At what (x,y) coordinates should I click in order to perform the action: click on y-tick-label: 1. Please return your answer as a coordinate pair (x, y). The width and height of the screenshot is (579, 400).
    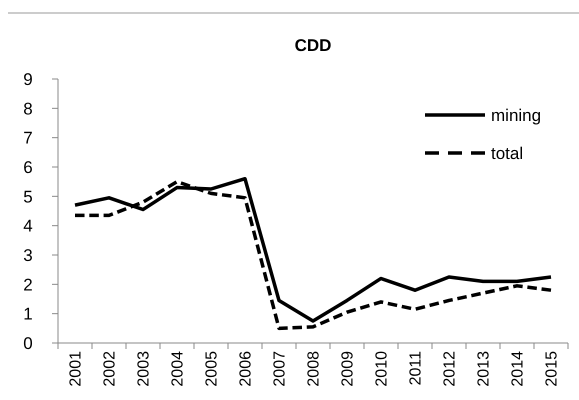
    Looking at the image, I should click on (28, 314).